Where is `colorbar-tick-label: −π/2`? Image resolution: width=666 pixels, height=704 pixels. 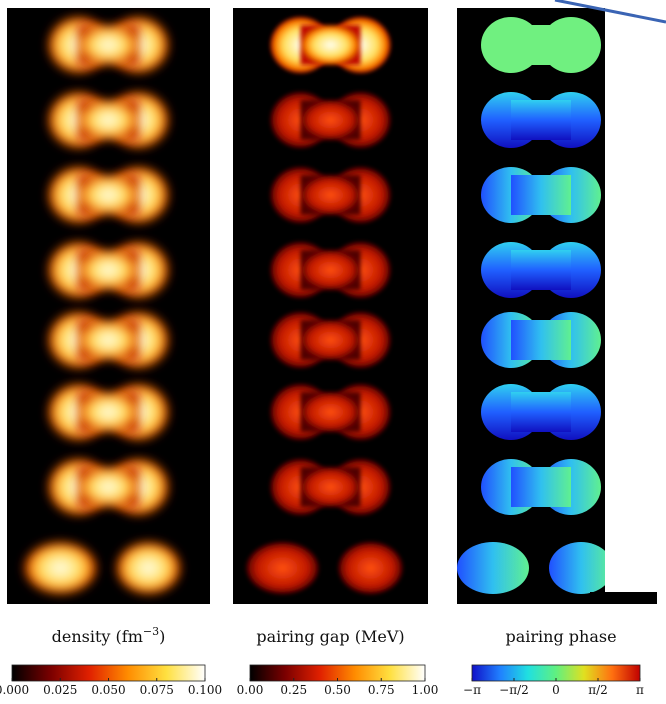 colorbar-tick-label: −π/2 is located at coordinates (514, 690).